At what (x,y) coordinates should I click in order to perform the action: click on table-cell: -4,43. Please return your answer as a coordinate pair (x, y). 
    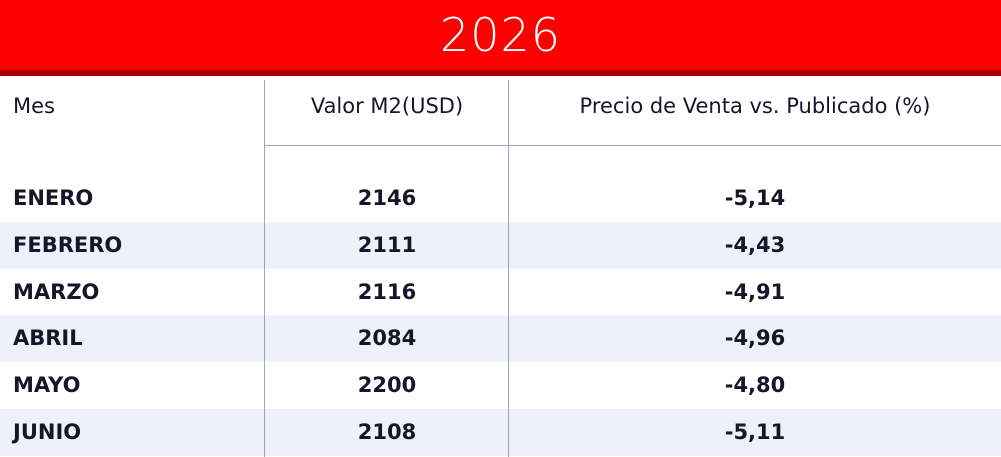
    Looking at the image, I should click on (755, 244).